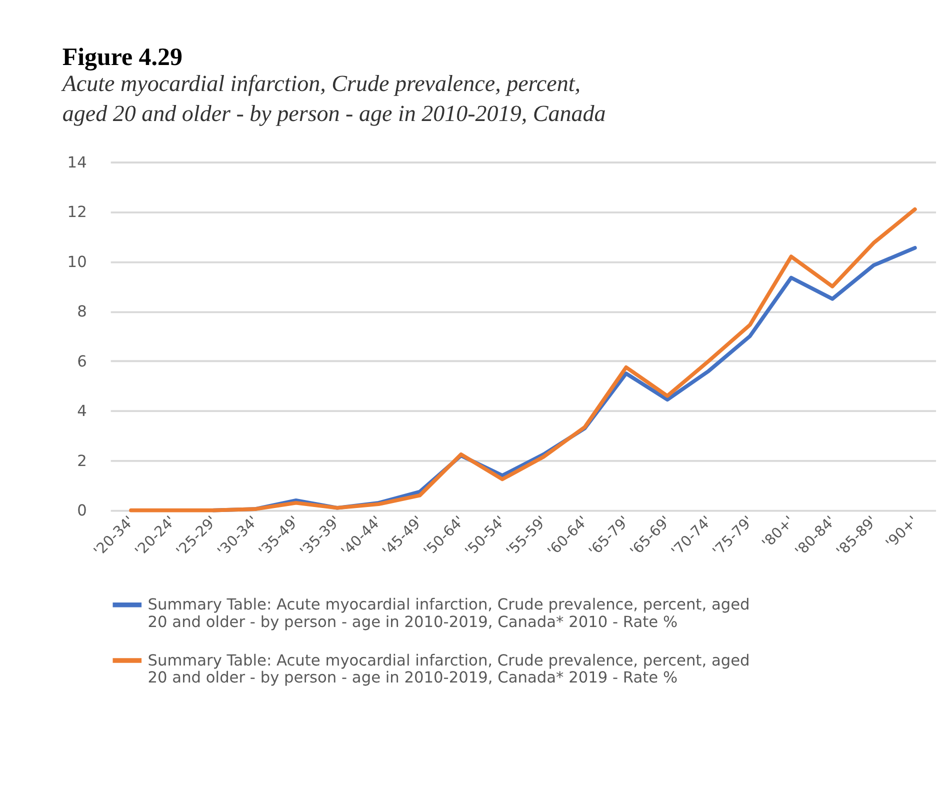 The width and height of the screenshot is (949, 801). Describe the element at coordinates (122, 58) in the screenshot. I see `chart-title: Figure 4.29` at that location.